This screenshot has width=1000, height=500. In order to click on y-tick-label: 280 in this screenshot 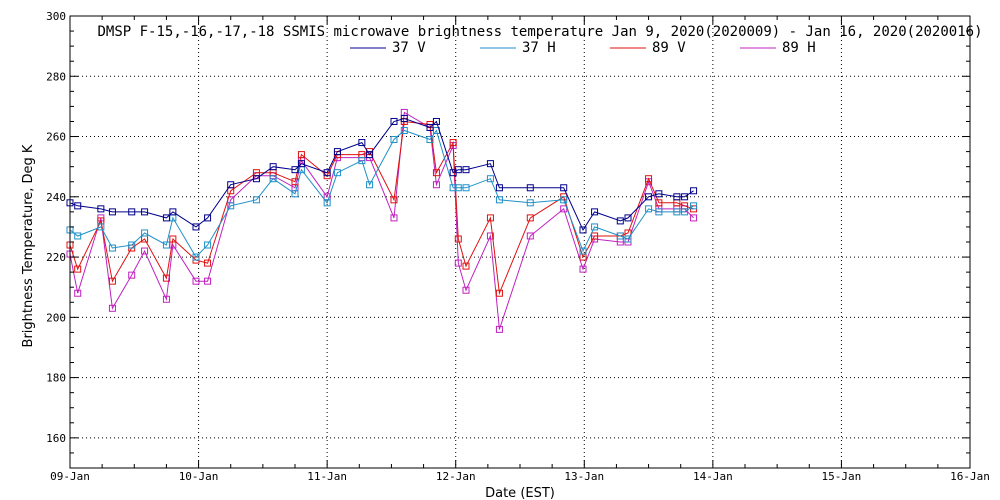, I will do `click(56, 76)`.